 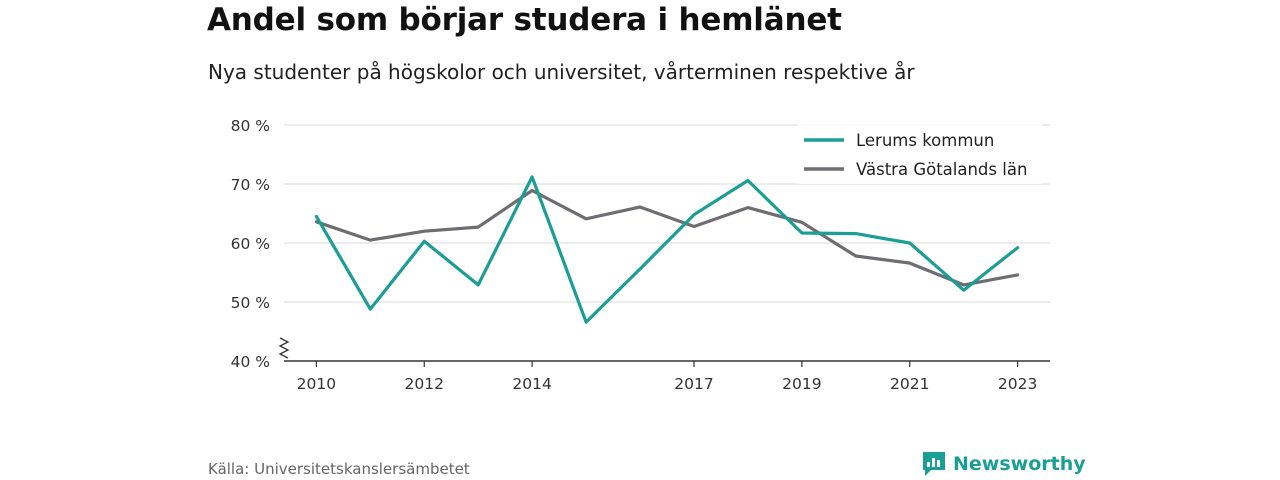 I want to click on brand-name: Newsworthy, so click(x=1019, y=464).